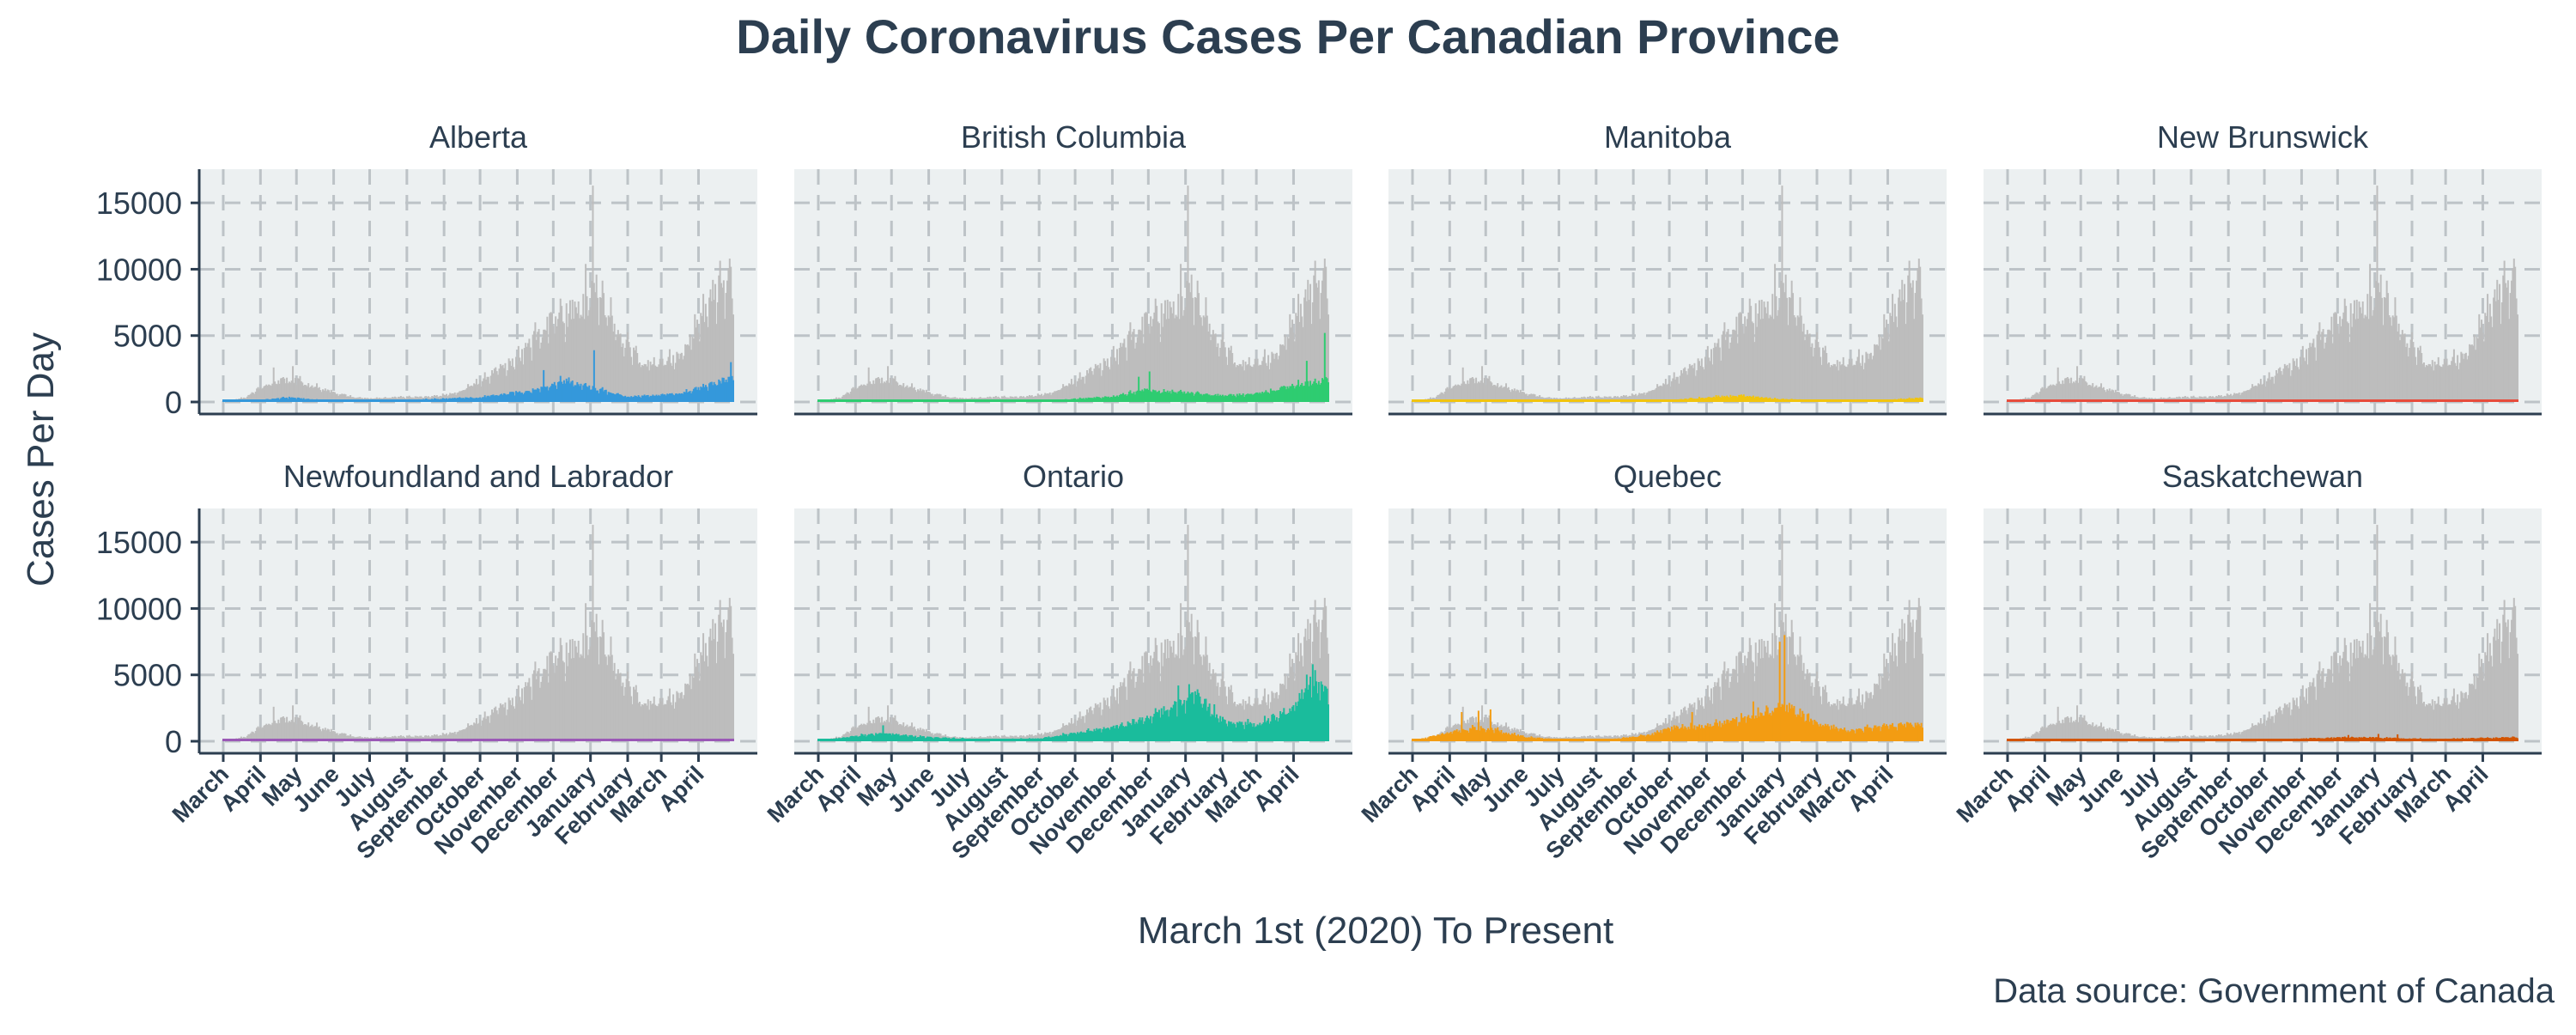  I want to click on panel-british-columbia: British Columbia, so click(1073, 266).